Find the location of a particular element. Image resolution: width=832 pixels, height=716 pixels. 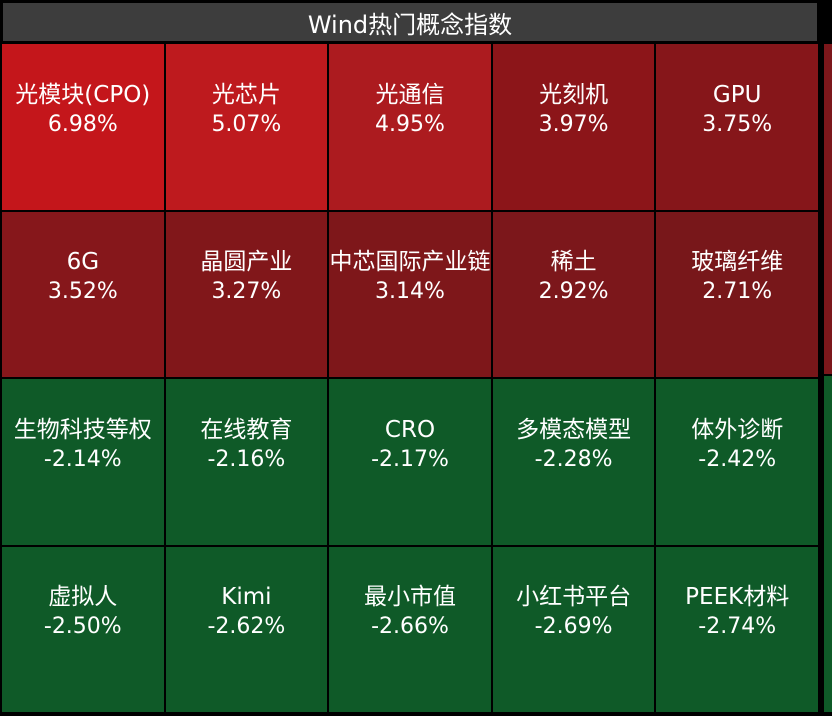

concept-change: -2.16% is located at coordinates (246, 459).